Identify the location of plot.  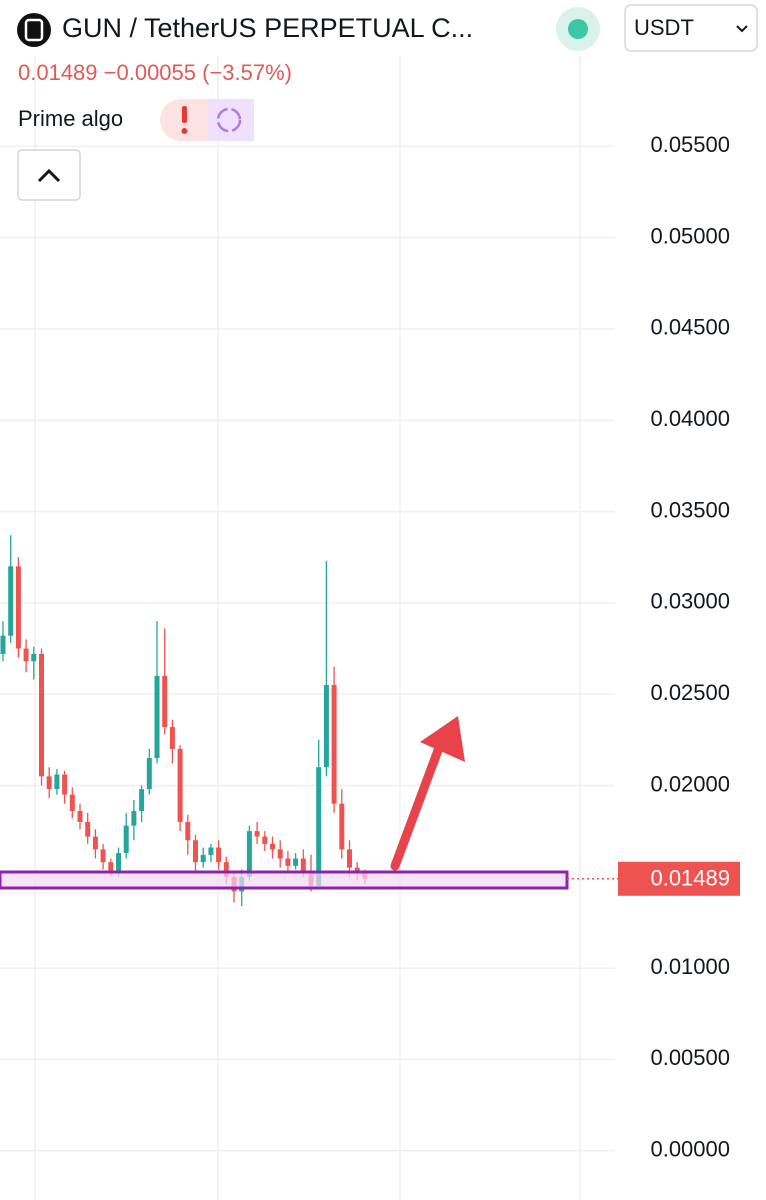
(184, 720).